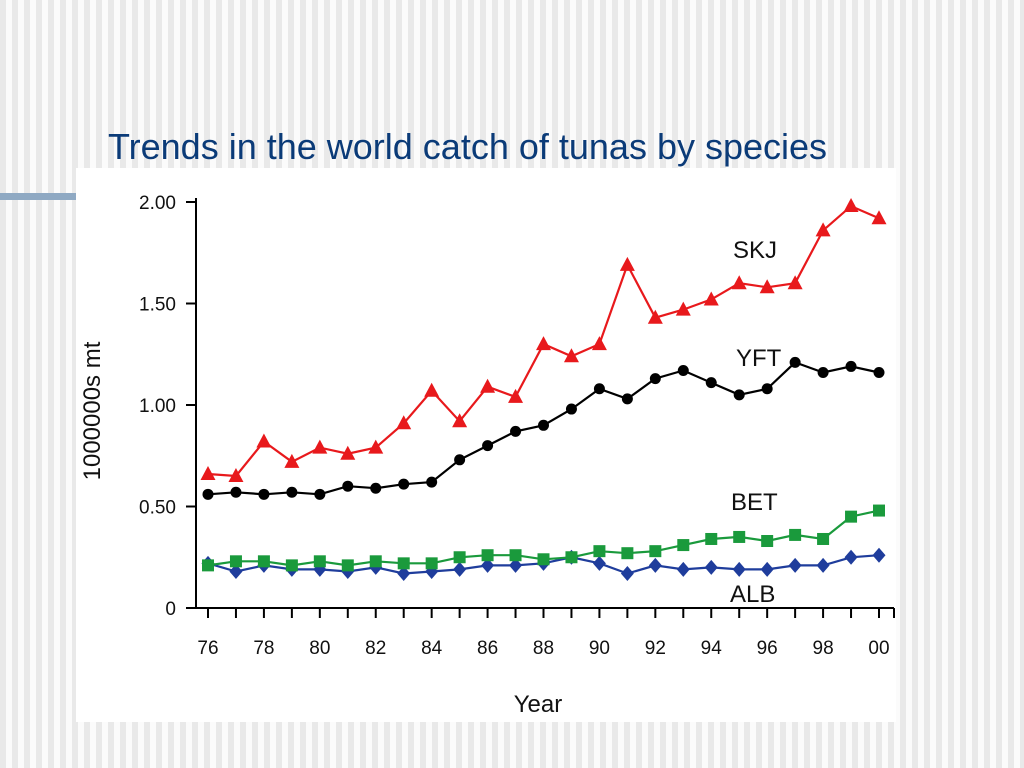  I want to click on x-tick-label: 78, so click(263, 648).